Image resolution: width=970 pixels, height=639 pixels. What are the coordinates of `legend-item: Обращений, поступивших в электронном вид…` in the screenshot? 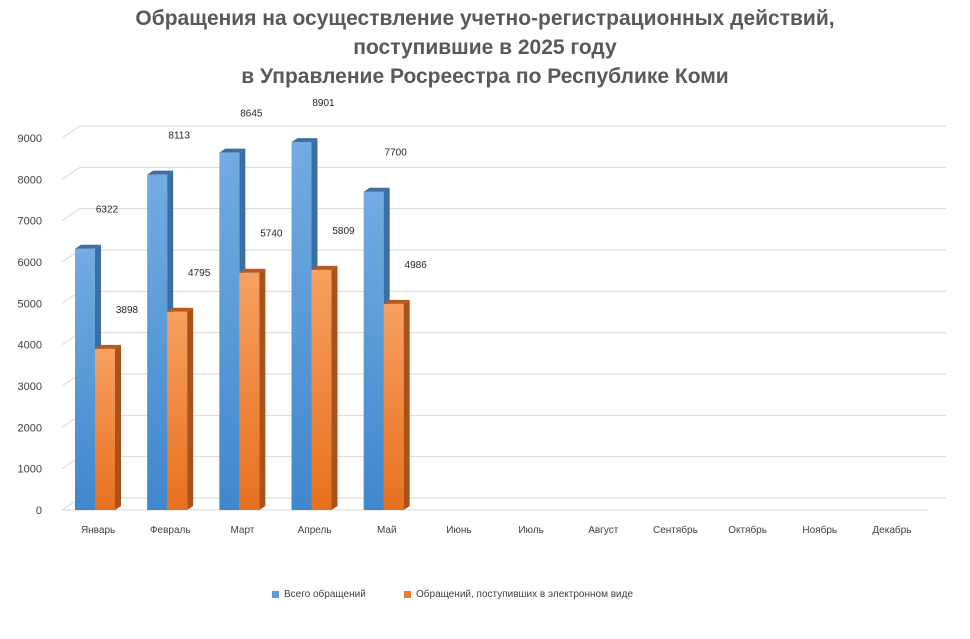 It's located at (518, 594).